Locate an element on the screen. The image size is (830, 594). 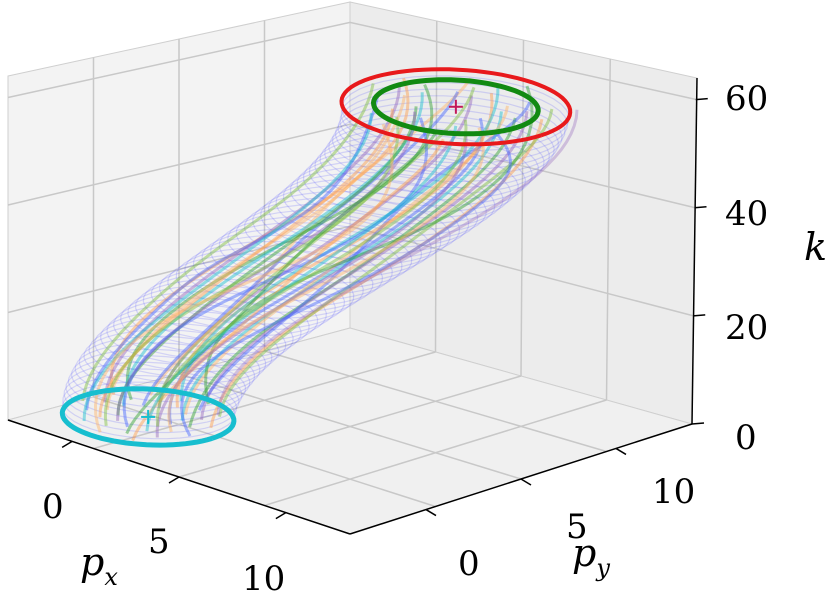
z-tick-label: 60 is located at coordinates (746, 99).